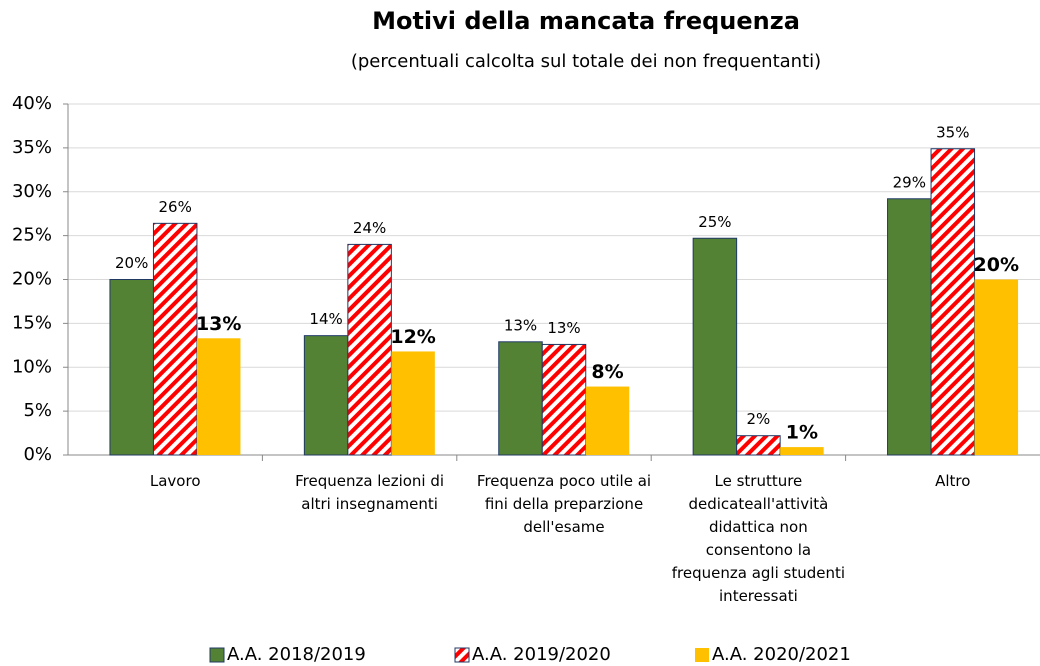  I want to click on x-tick-label: Altro, so click(953, 481).